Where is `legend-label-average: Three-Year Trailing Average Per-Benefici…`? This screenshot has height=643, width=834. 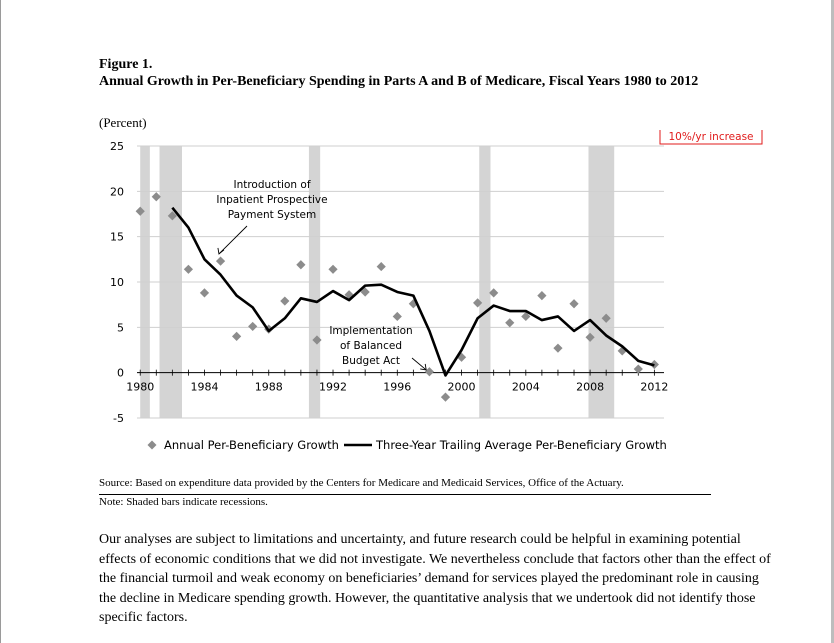
legend-label-average: Three-Year Trailing Average Per-Benefici… is located at coordinates (521, 445).